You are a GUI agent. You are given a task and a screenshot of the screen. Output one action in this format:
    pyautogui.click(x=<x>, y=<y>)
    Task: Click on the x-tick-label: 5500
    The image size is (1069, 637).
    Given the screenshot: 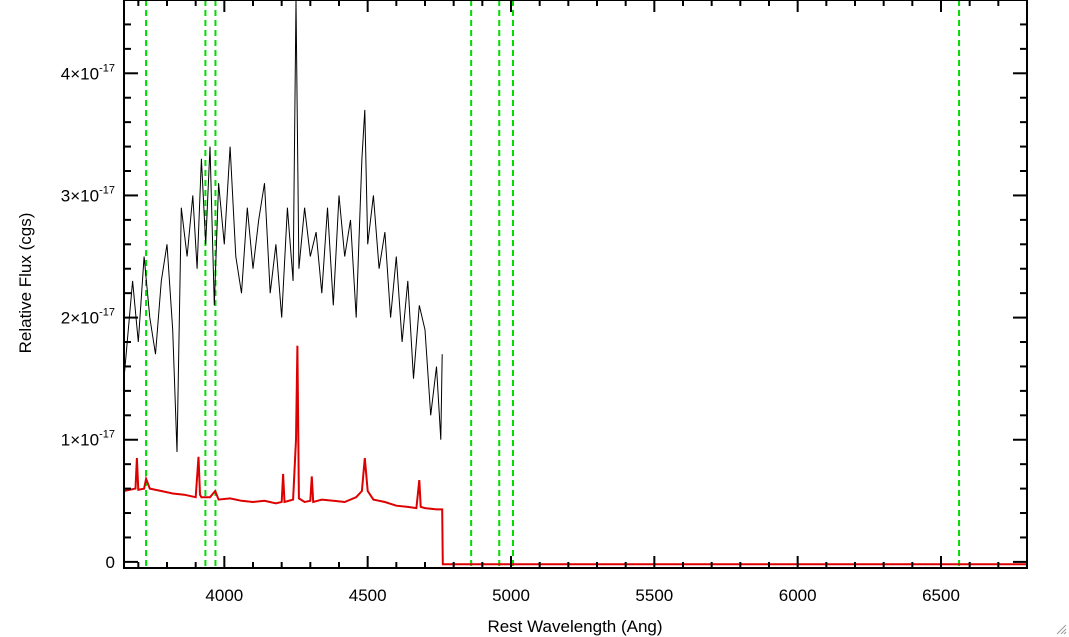 What is the action you would take?
    pyautogui.click(x=654, y=595)
    